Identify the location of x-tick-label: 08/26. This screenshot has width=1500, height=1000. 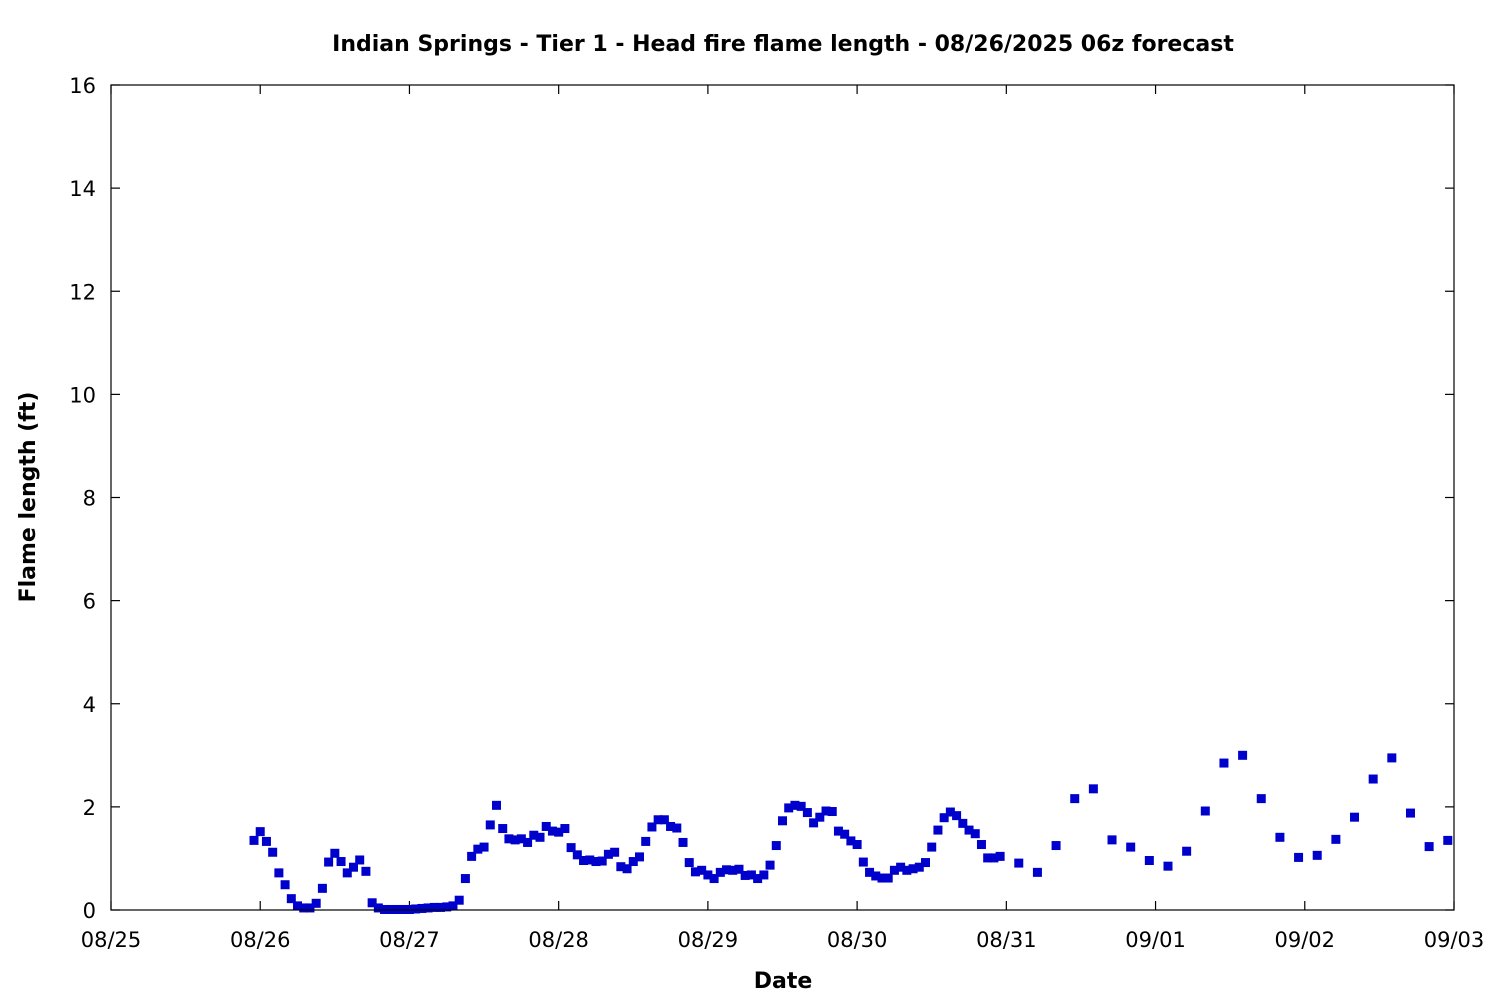
(260, 940).